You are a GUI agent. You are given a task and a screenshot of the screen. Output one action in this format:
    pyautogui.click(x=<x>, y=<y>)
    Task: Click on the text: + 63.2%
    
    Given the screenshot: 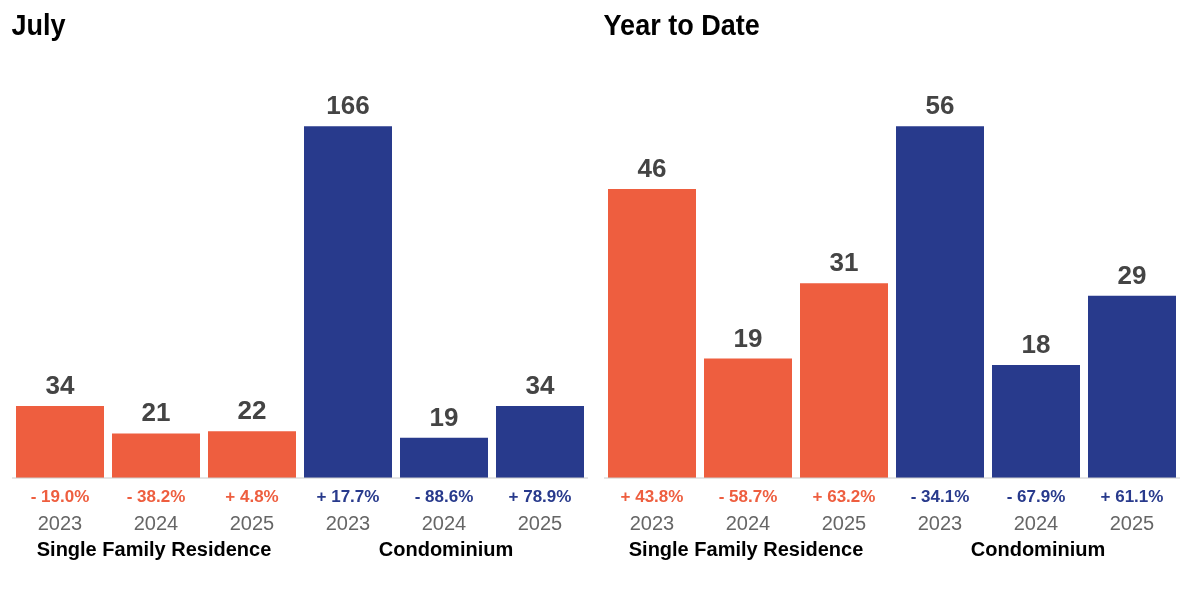 What is the action you would take?
    pyautogui.click(x=844, y=496)
    